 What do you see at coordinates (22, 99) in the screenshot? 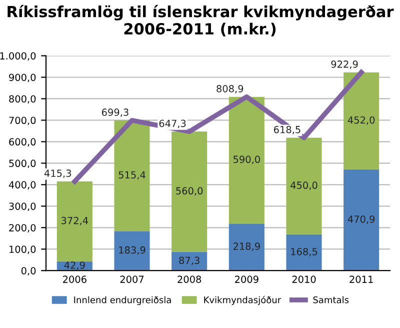
I see `y-tick-label: 800,0` at bounding box center [22, 99].